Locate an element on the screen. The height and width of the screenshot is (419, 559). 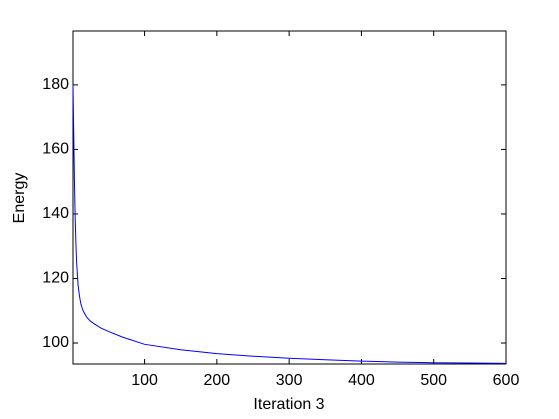
y-tick-label: 160 is located at coordinates (55, 149).